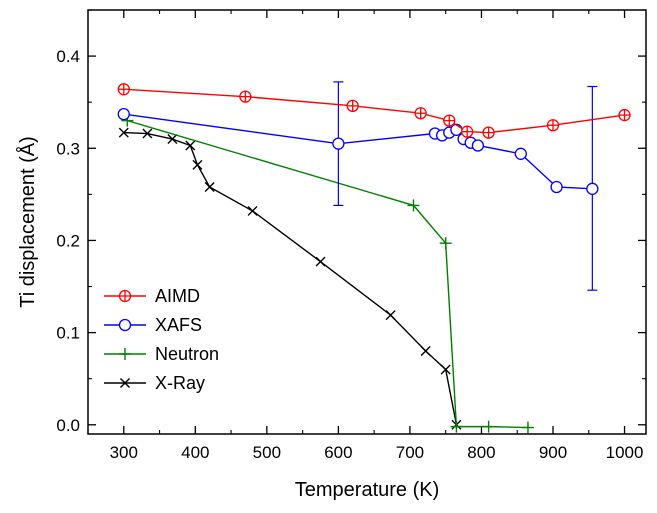 The image size is (657, 513). I want to click on y-tick-label: 0.2, so click(68, 240).